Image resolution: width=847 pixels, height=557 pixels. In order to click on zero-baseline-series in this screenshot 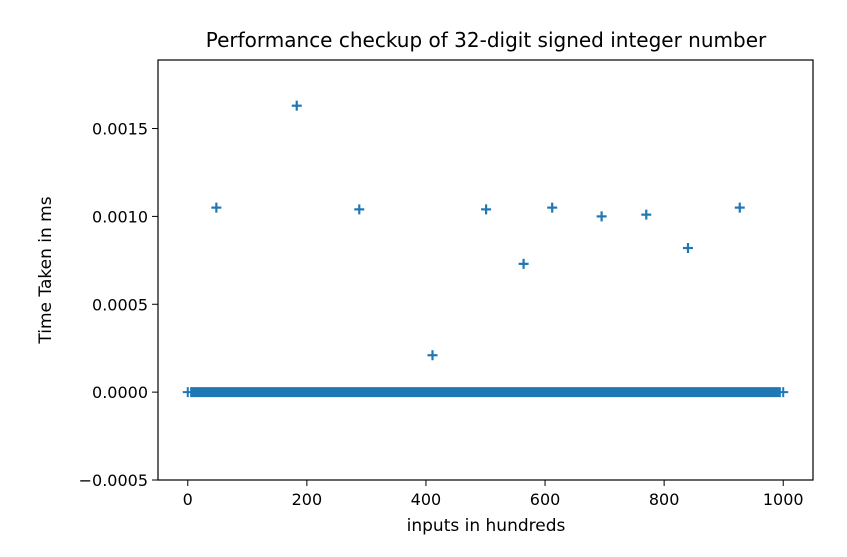, I will do `click(485, 392)`.